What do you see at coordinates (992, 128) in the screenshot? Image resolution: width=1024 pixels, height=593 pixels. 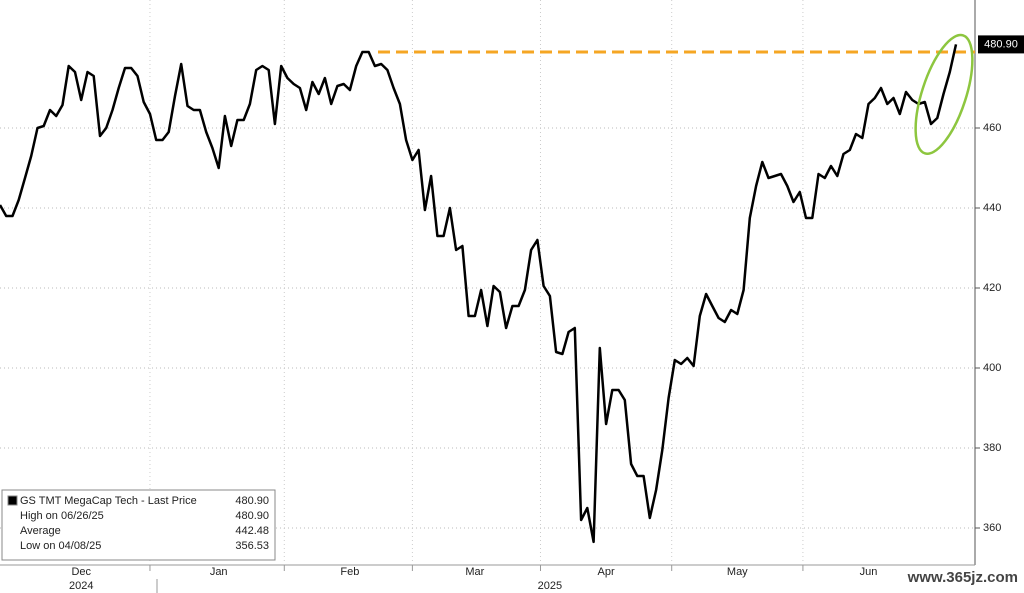 I see `y-tick-label: 460` at bounding box center [992, 128].